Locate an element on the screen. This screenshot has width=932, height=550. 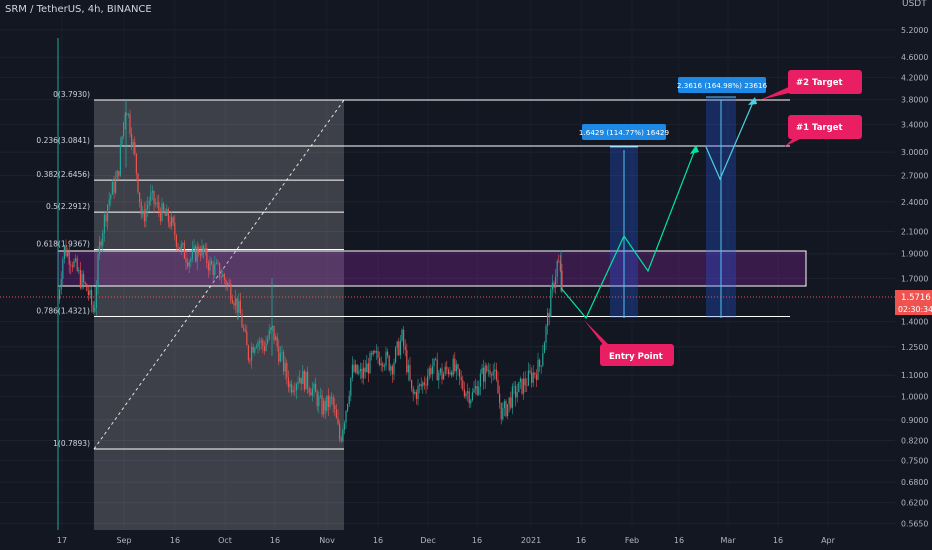
fib-level-label: 0.786(1.4321) is located at coordinates (63, 311).